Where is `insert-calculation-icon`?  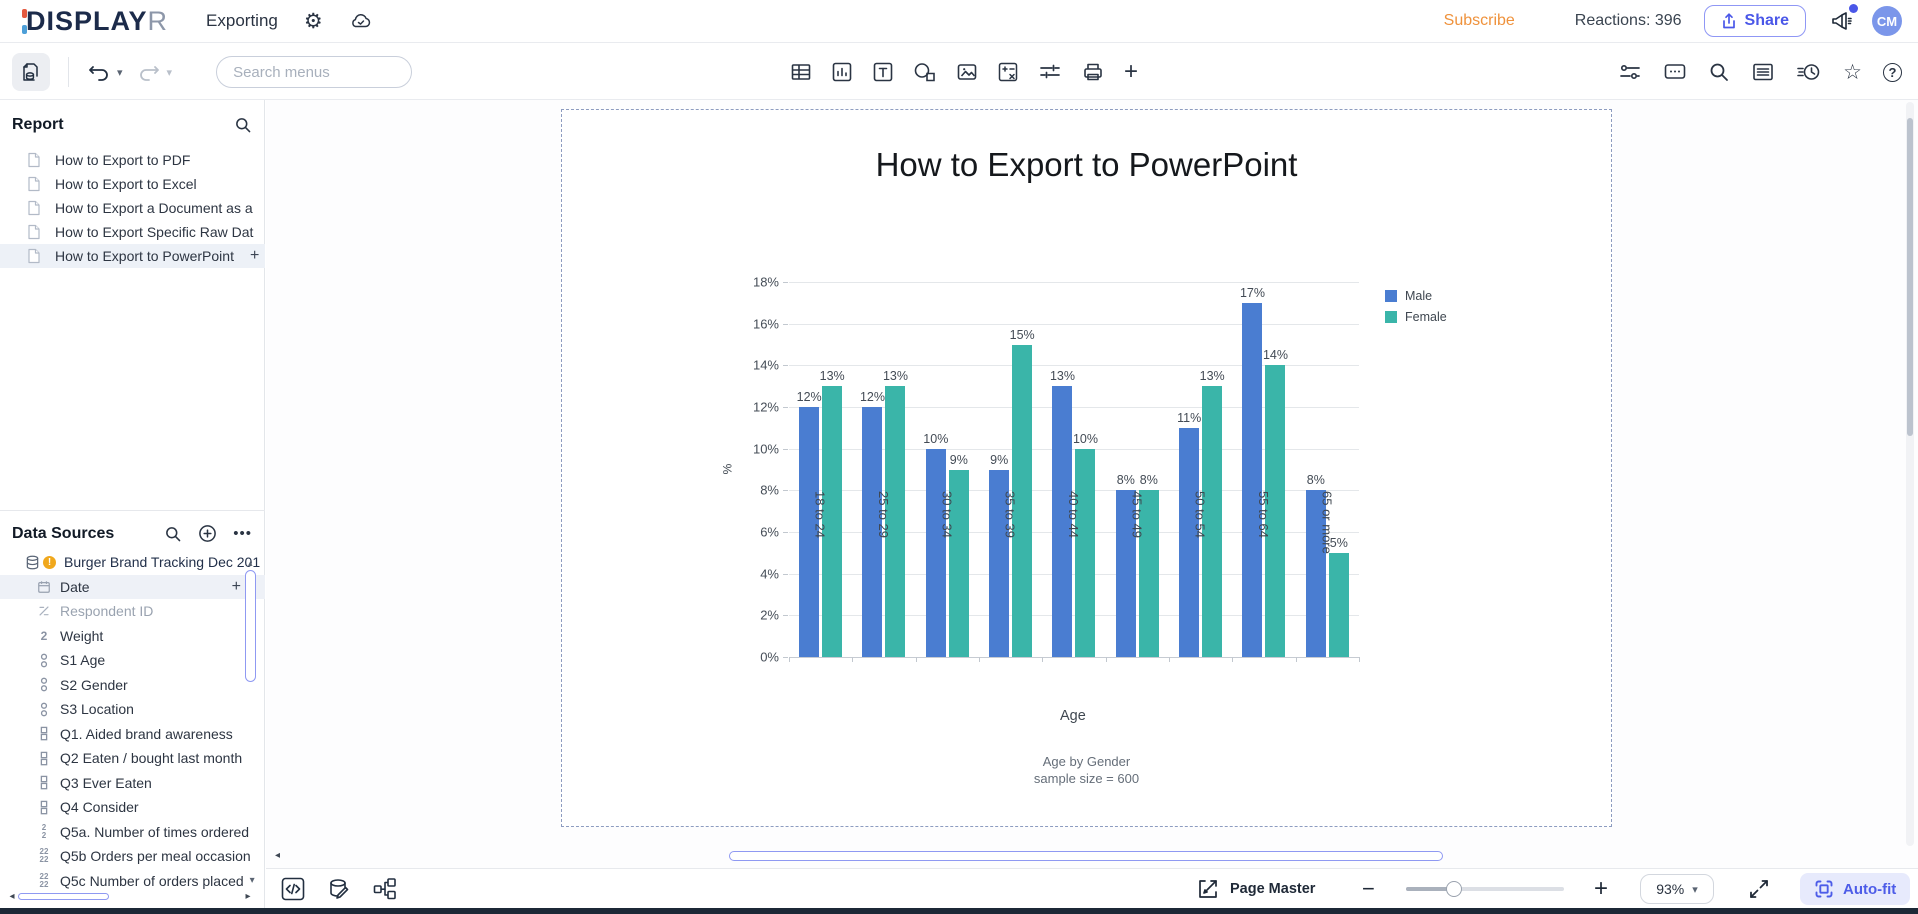 insert-calculation-icon is located at coordinates (1008, 72).